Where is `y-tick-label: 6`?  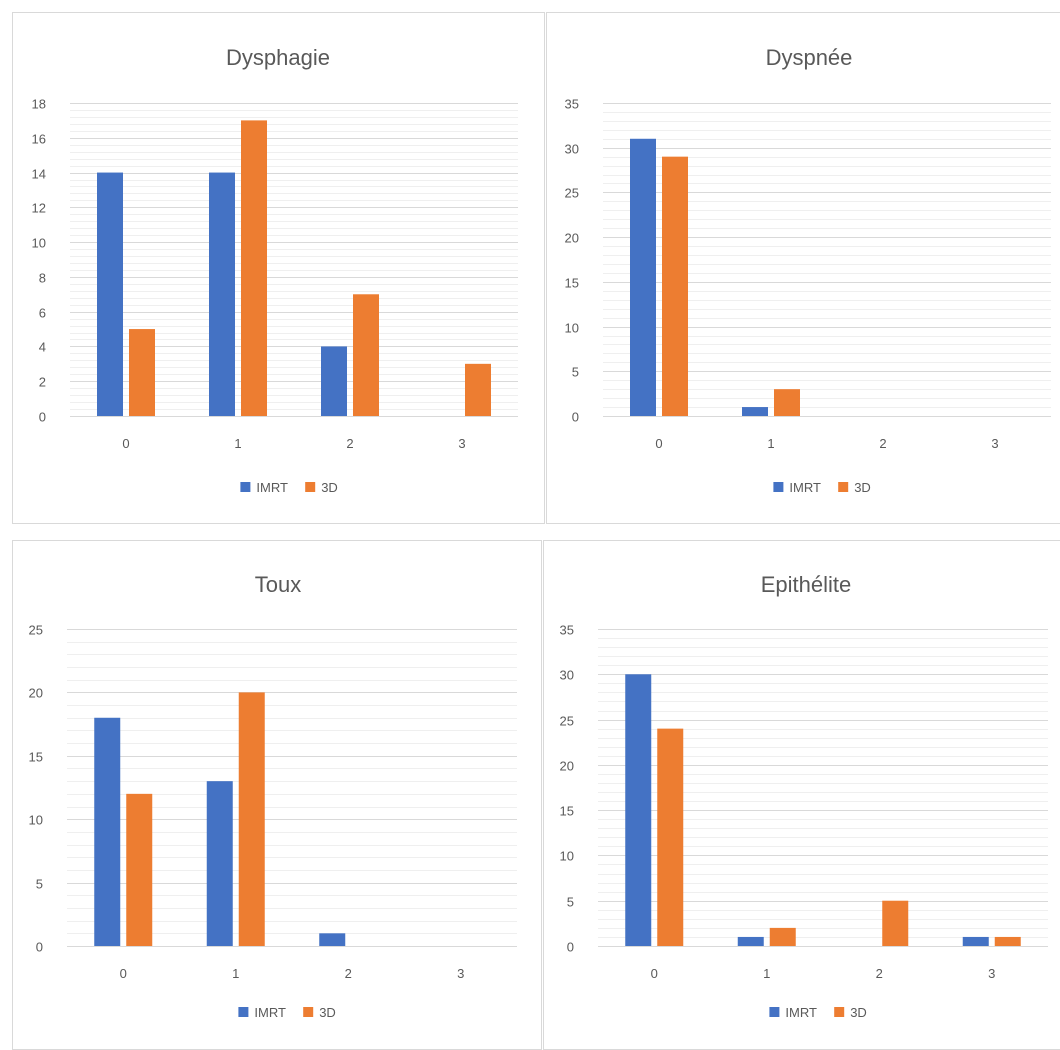 y-tick-label: 6 is located at coordinates (42, 313).